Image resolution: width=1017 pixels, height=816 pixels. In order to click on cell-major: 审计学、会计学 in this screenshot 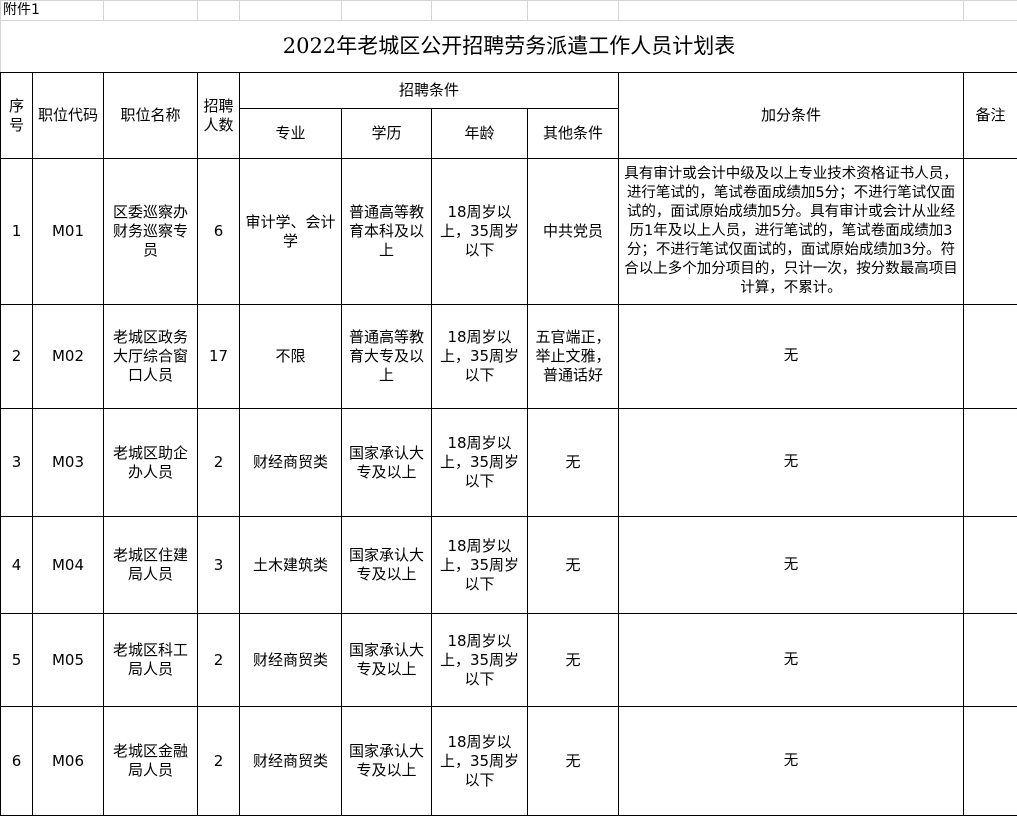, I will do `click(291, 232)`.